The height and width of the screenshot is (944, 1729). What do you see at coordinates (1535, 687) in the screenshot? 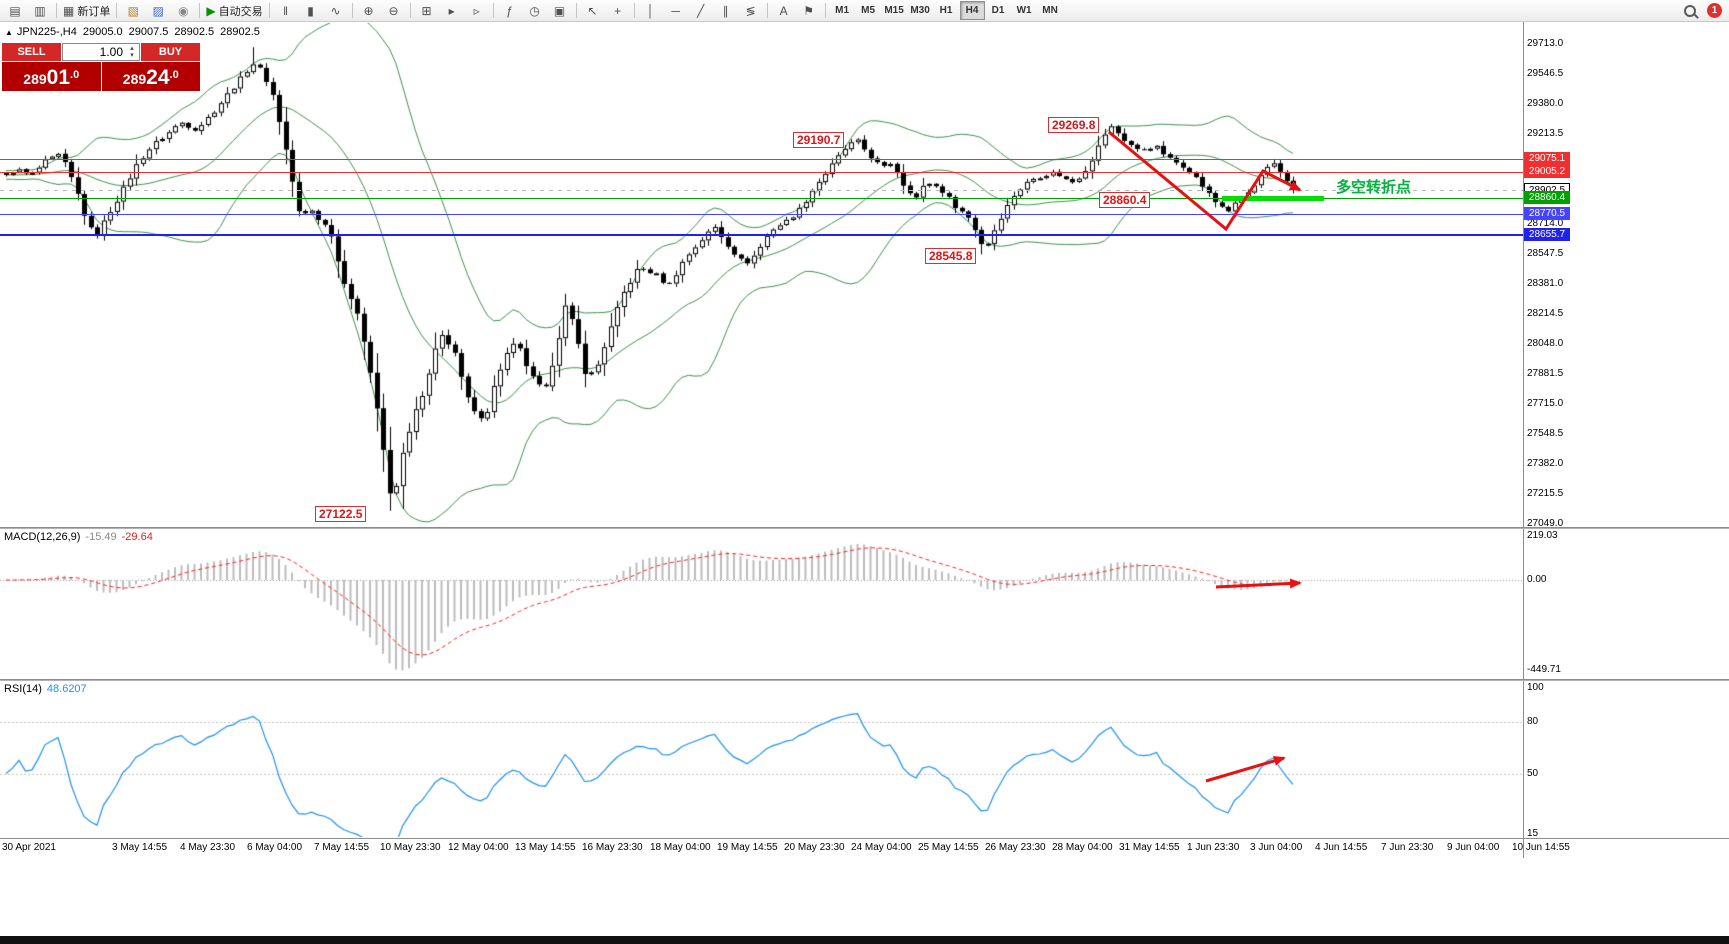
I see `rsi-scale-label: 100` at bounding box center [1535, 687].